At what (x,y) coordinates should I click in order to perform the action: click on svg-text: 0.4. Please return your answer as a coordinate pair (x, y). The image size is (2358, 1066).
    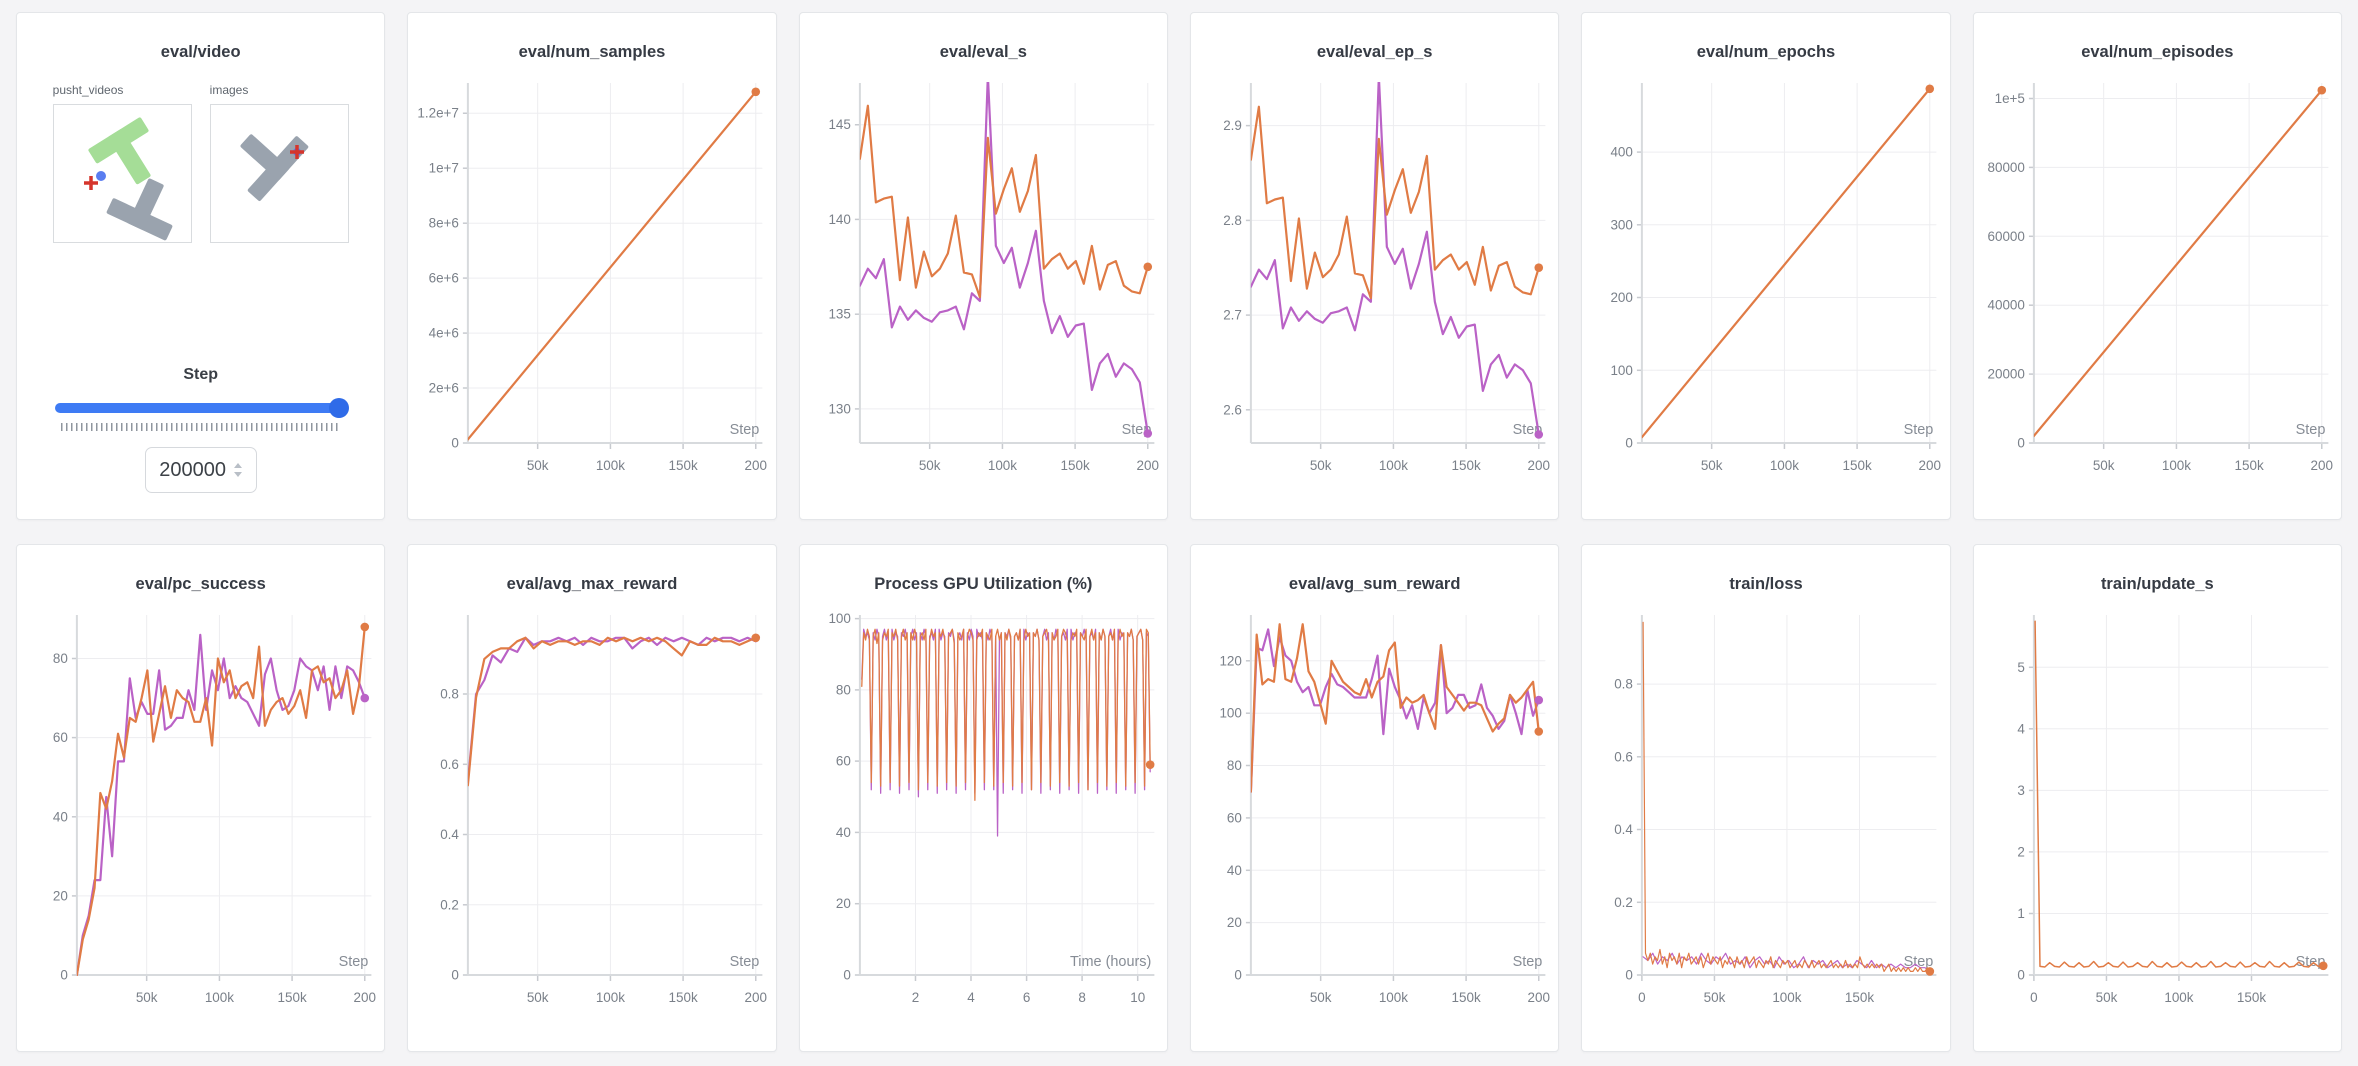
    Looking at the image, I should click on (1624, 829).